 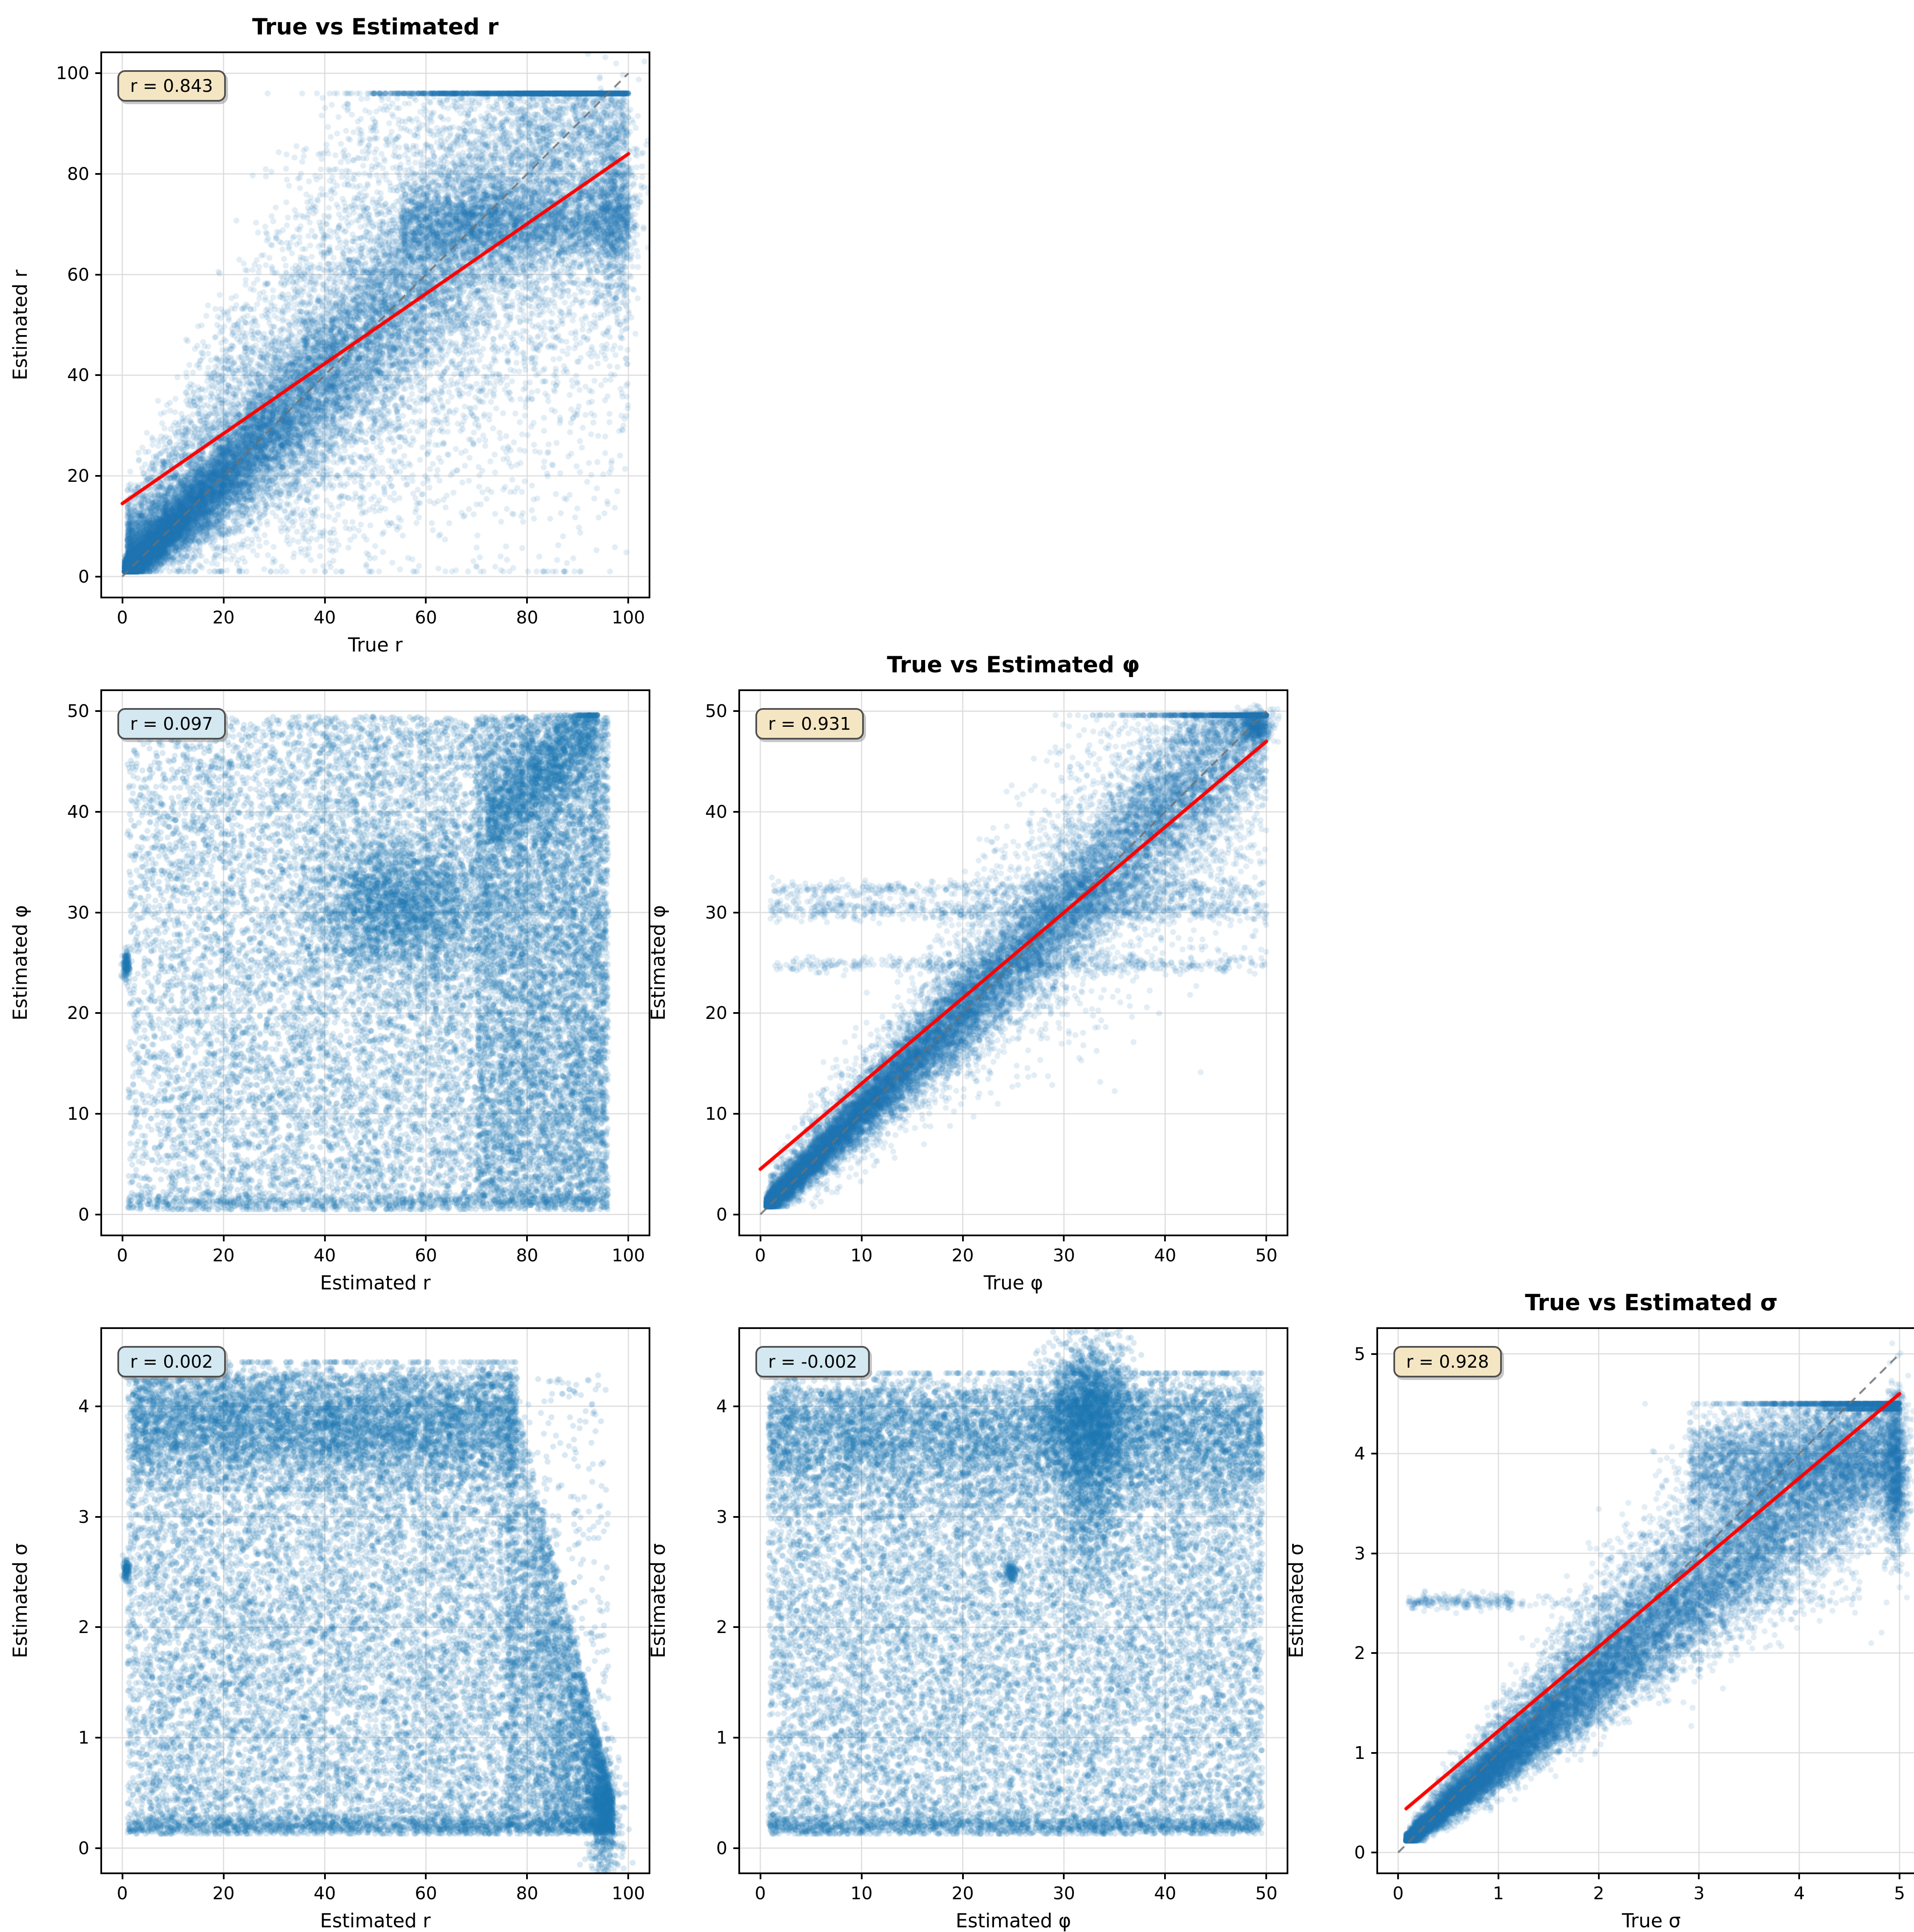 What do you see at coordinates (812, 1361) in the screenshot?
I see `correlation-annotation: r = -0.002` at bounding box center [812, 1361].